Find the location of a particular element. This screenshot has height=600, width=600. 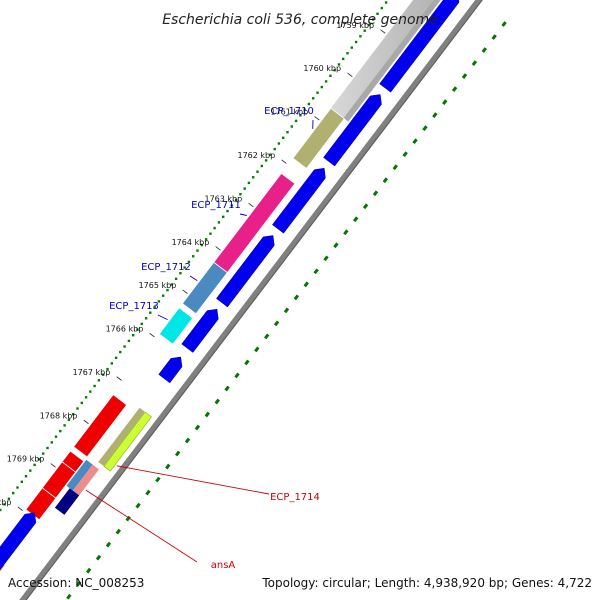

blast-similarity-track is located at coordinates (385, 61).